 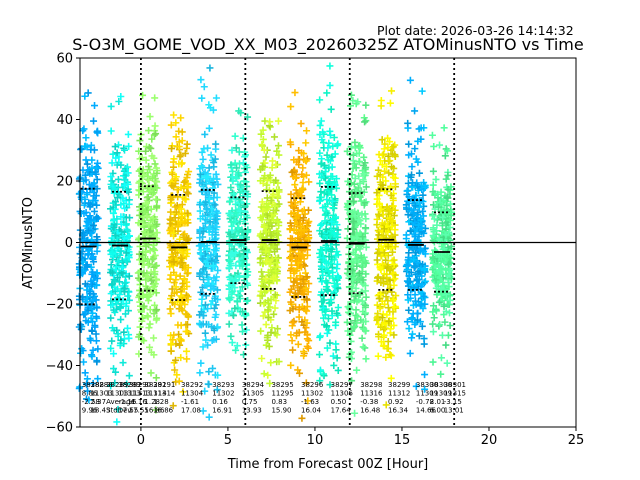 I want to click on annotation-text: 11316, so click(x=371, y=394).